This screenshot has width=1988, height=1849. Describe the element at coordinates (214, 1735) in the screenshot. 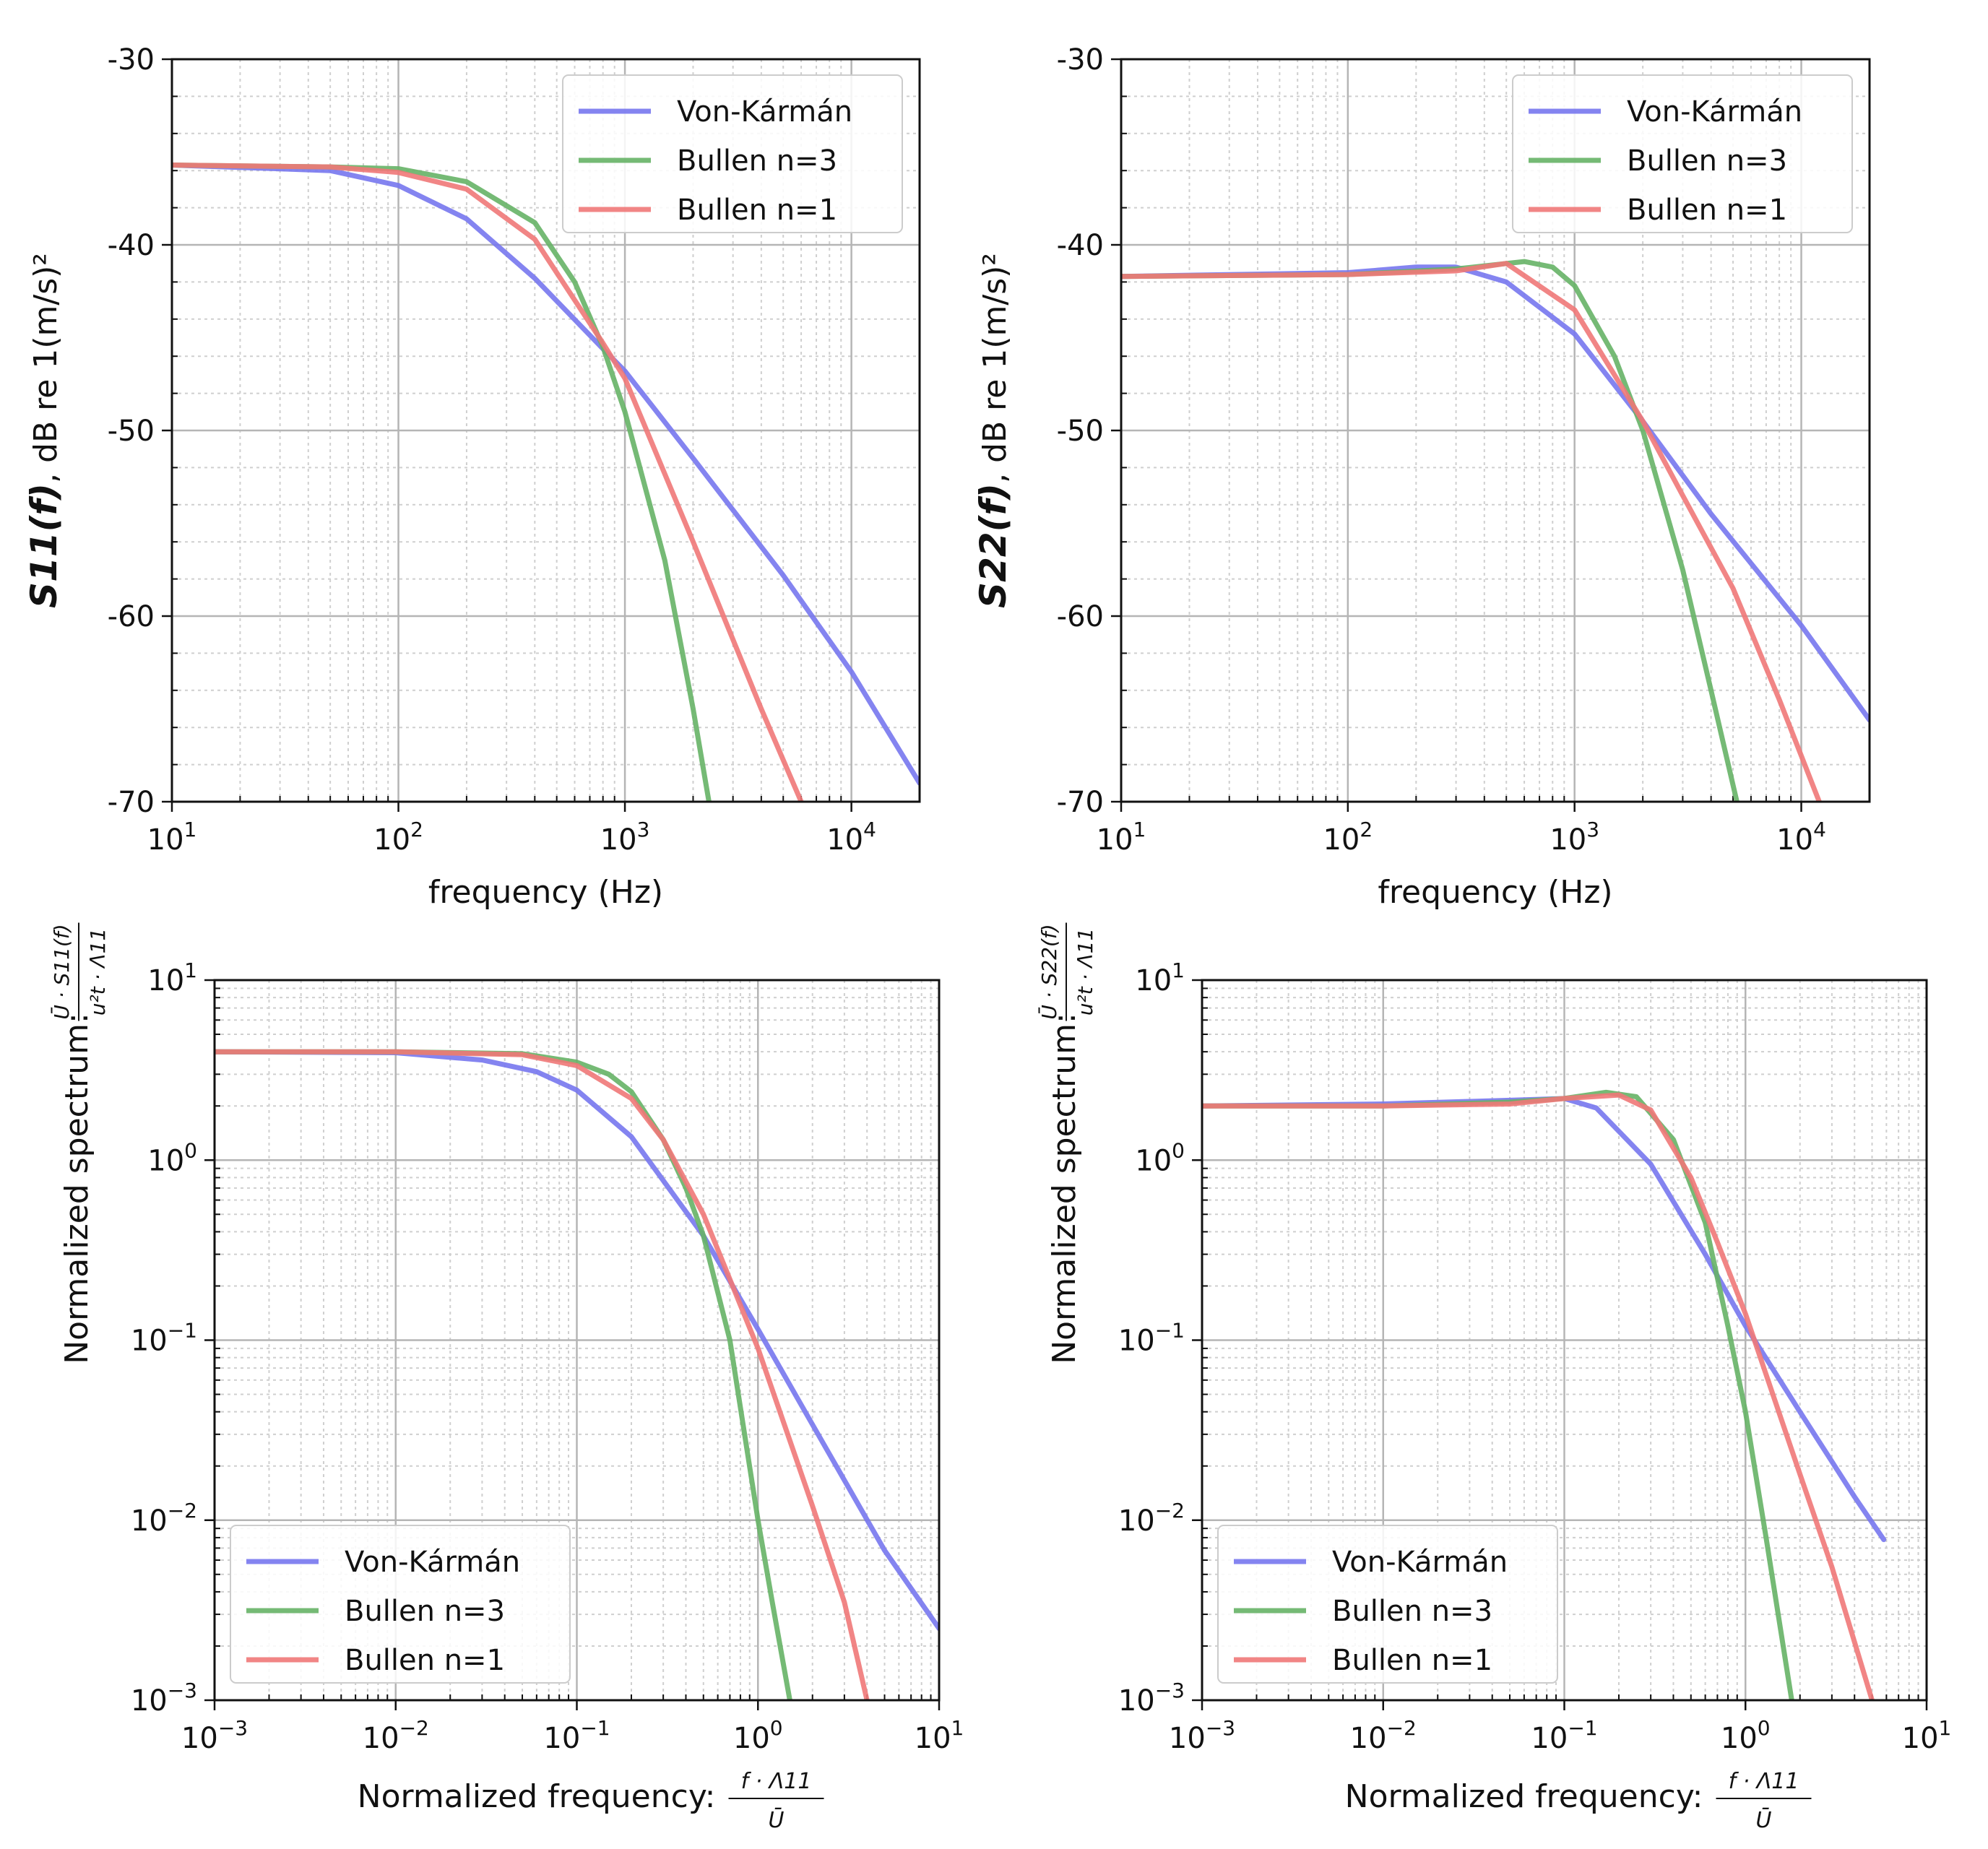

I see `x-tick-label: 10⁻³` at that location.